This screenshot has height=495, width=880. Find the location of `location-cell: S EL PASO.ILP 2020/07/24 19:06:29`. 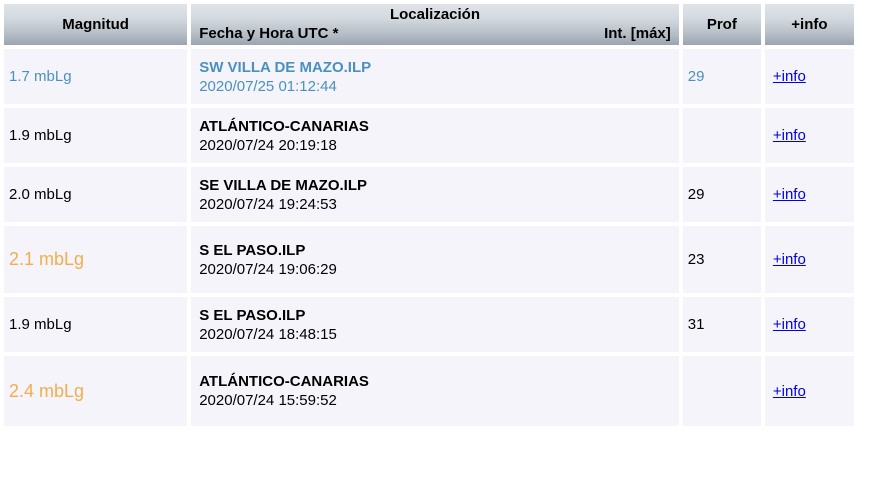

location-cell: S EL PASO.ILP 2020/07/24 19:06:29 is located at coordinates (435, 259).